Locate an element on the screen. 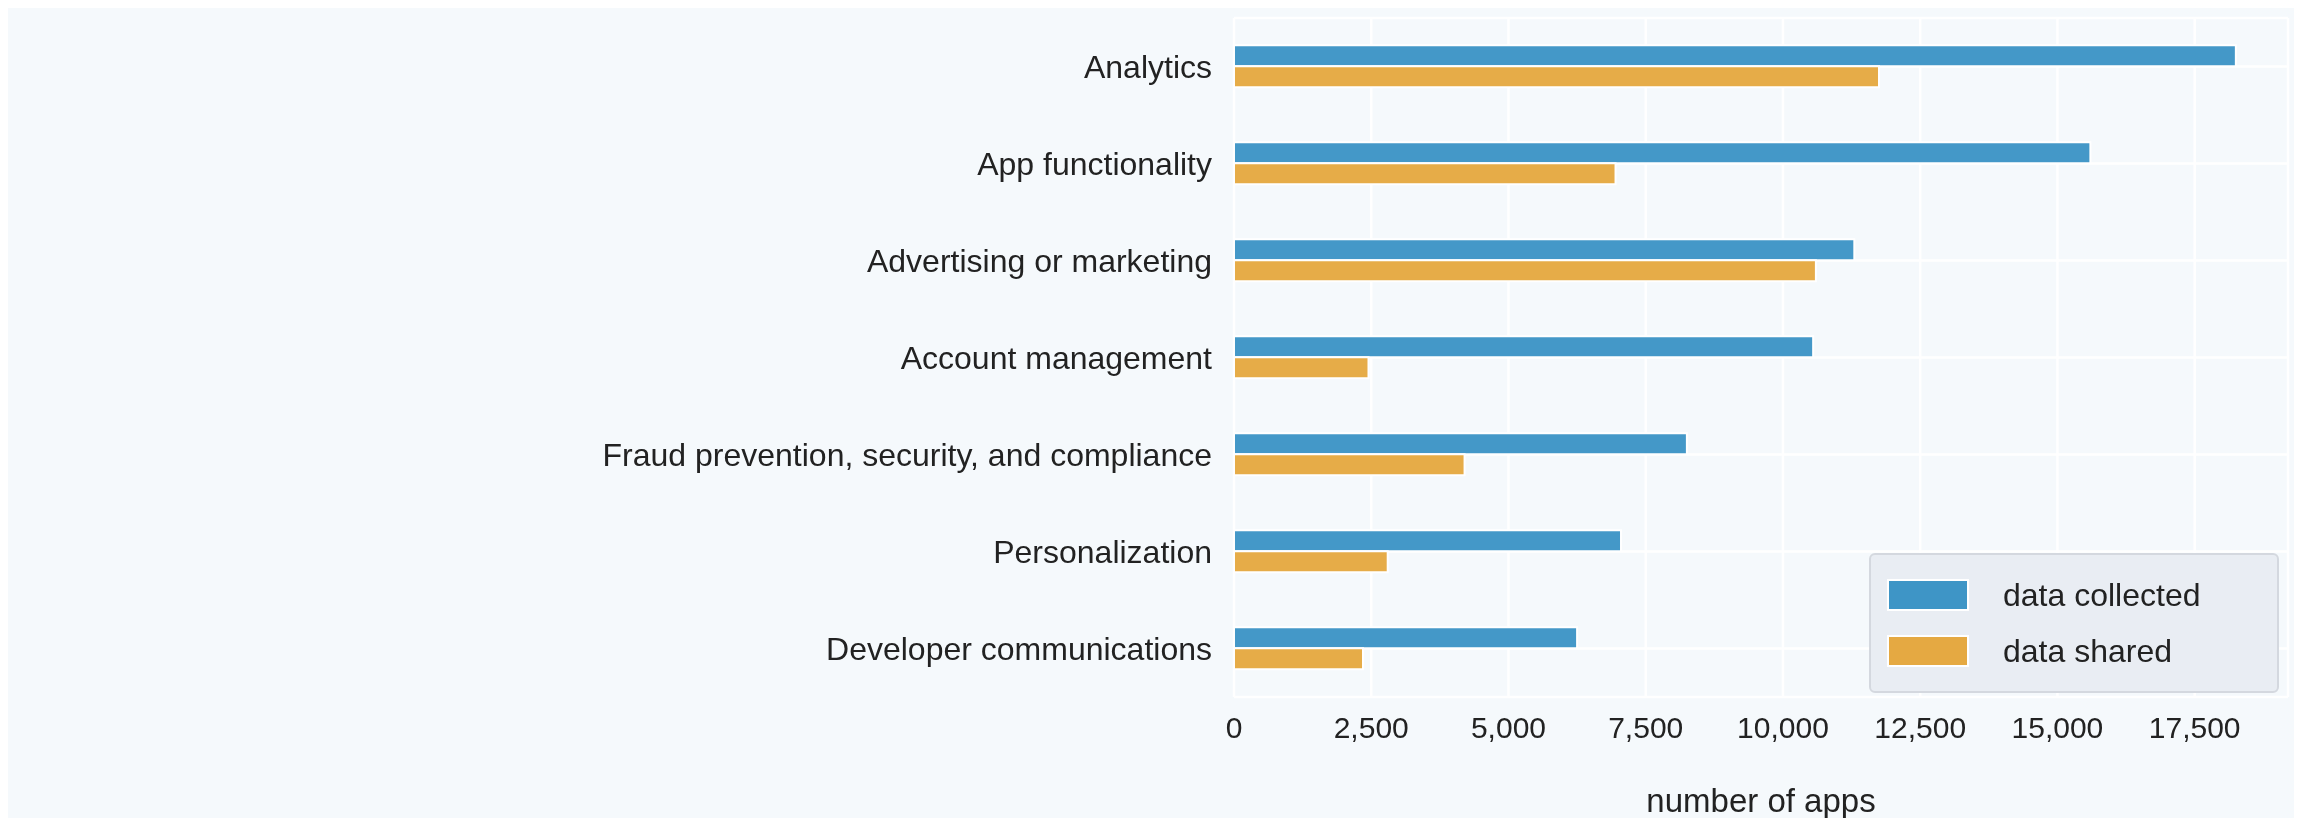 This screenshot has height=826, width=2302. x-tick-label: 17,500 is located at coordinates (2194, 728).